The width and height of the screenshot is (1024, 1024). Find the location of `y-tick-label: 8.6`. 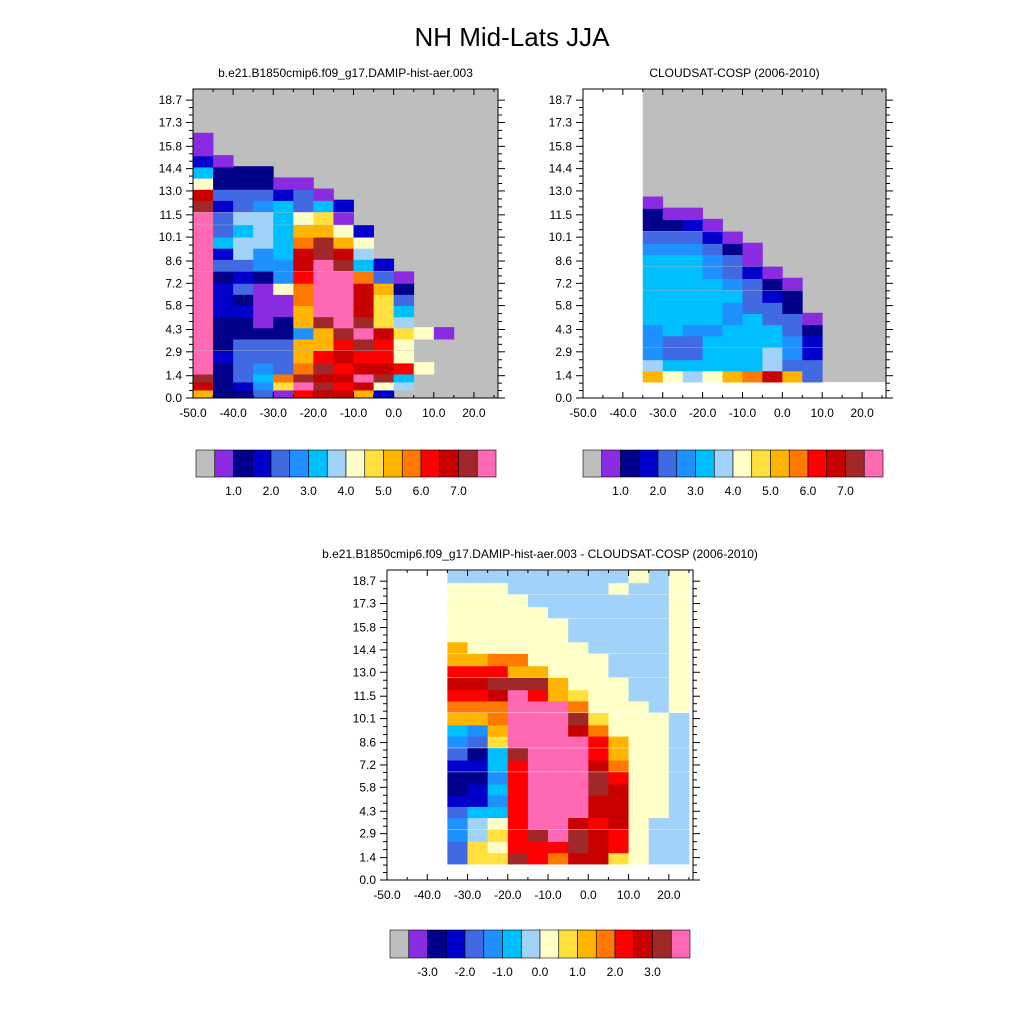

y-tick-label: 8.6 is located at coordinates (367, 743).